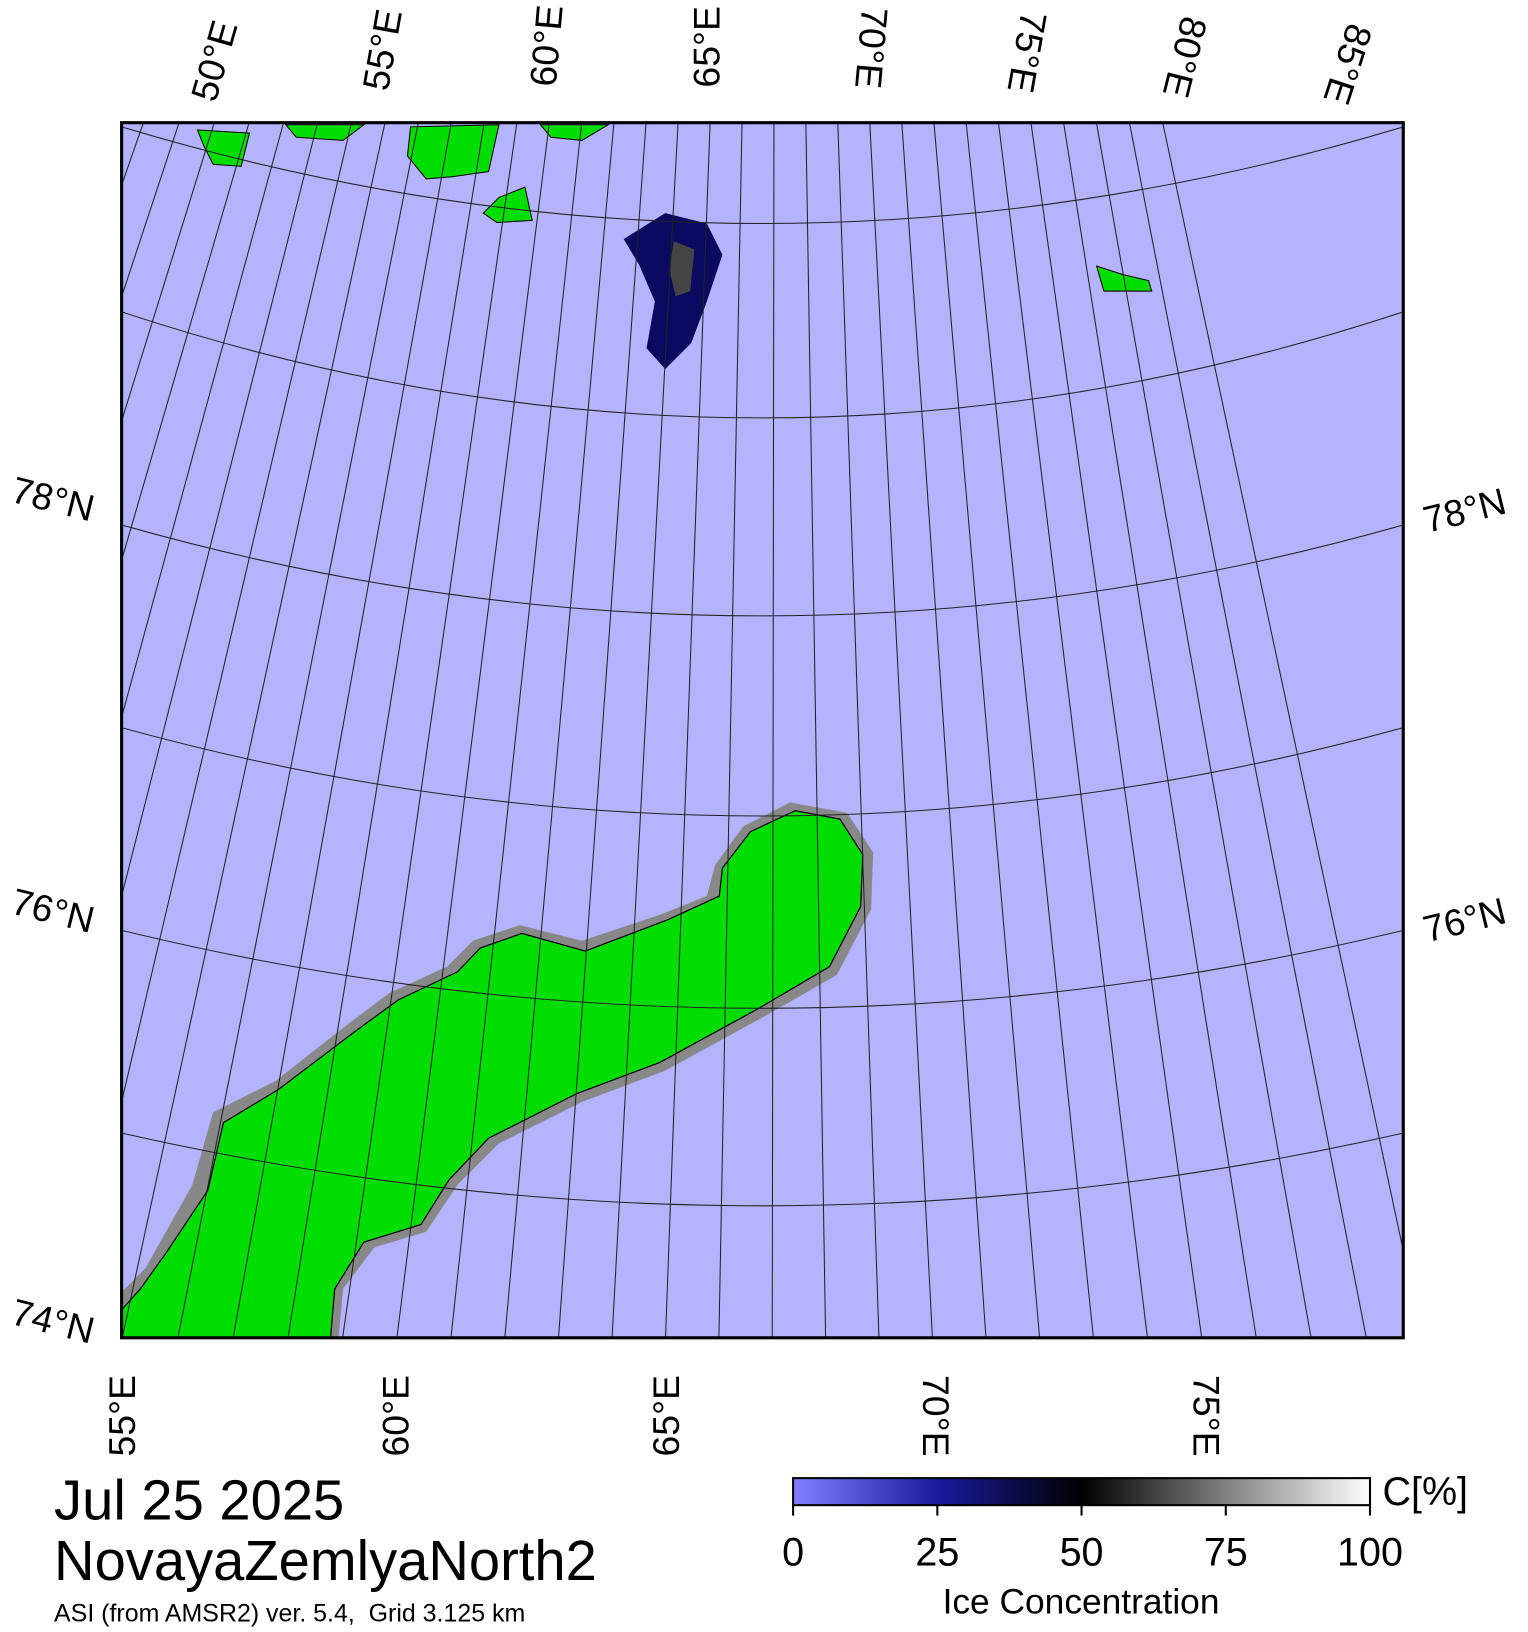 This screenshot has width=1528, height=1632. I want to click on colorbar-tick-label: 100, so click(1370, 1552).